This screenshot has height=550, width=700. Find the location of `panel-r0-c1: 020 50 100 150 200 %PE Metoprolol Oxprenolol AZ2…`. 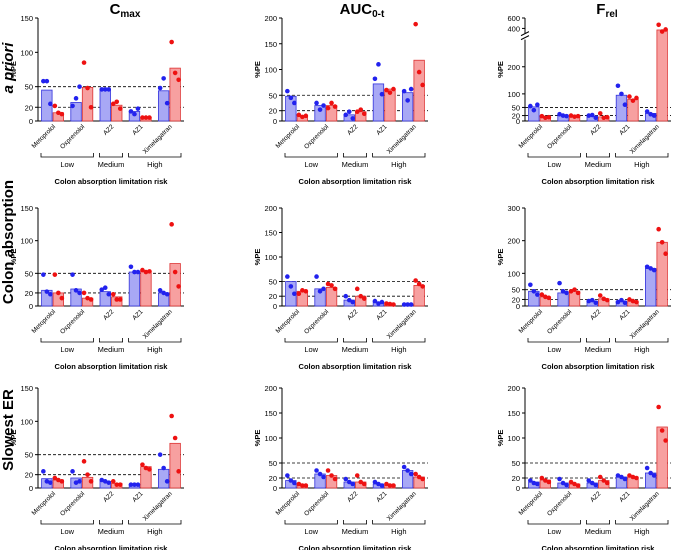

panel-r0-c1: 020 50 100 150 200 %PE Metoprolol Oxprenolol AZ2… is located at coordinates (340, 100).